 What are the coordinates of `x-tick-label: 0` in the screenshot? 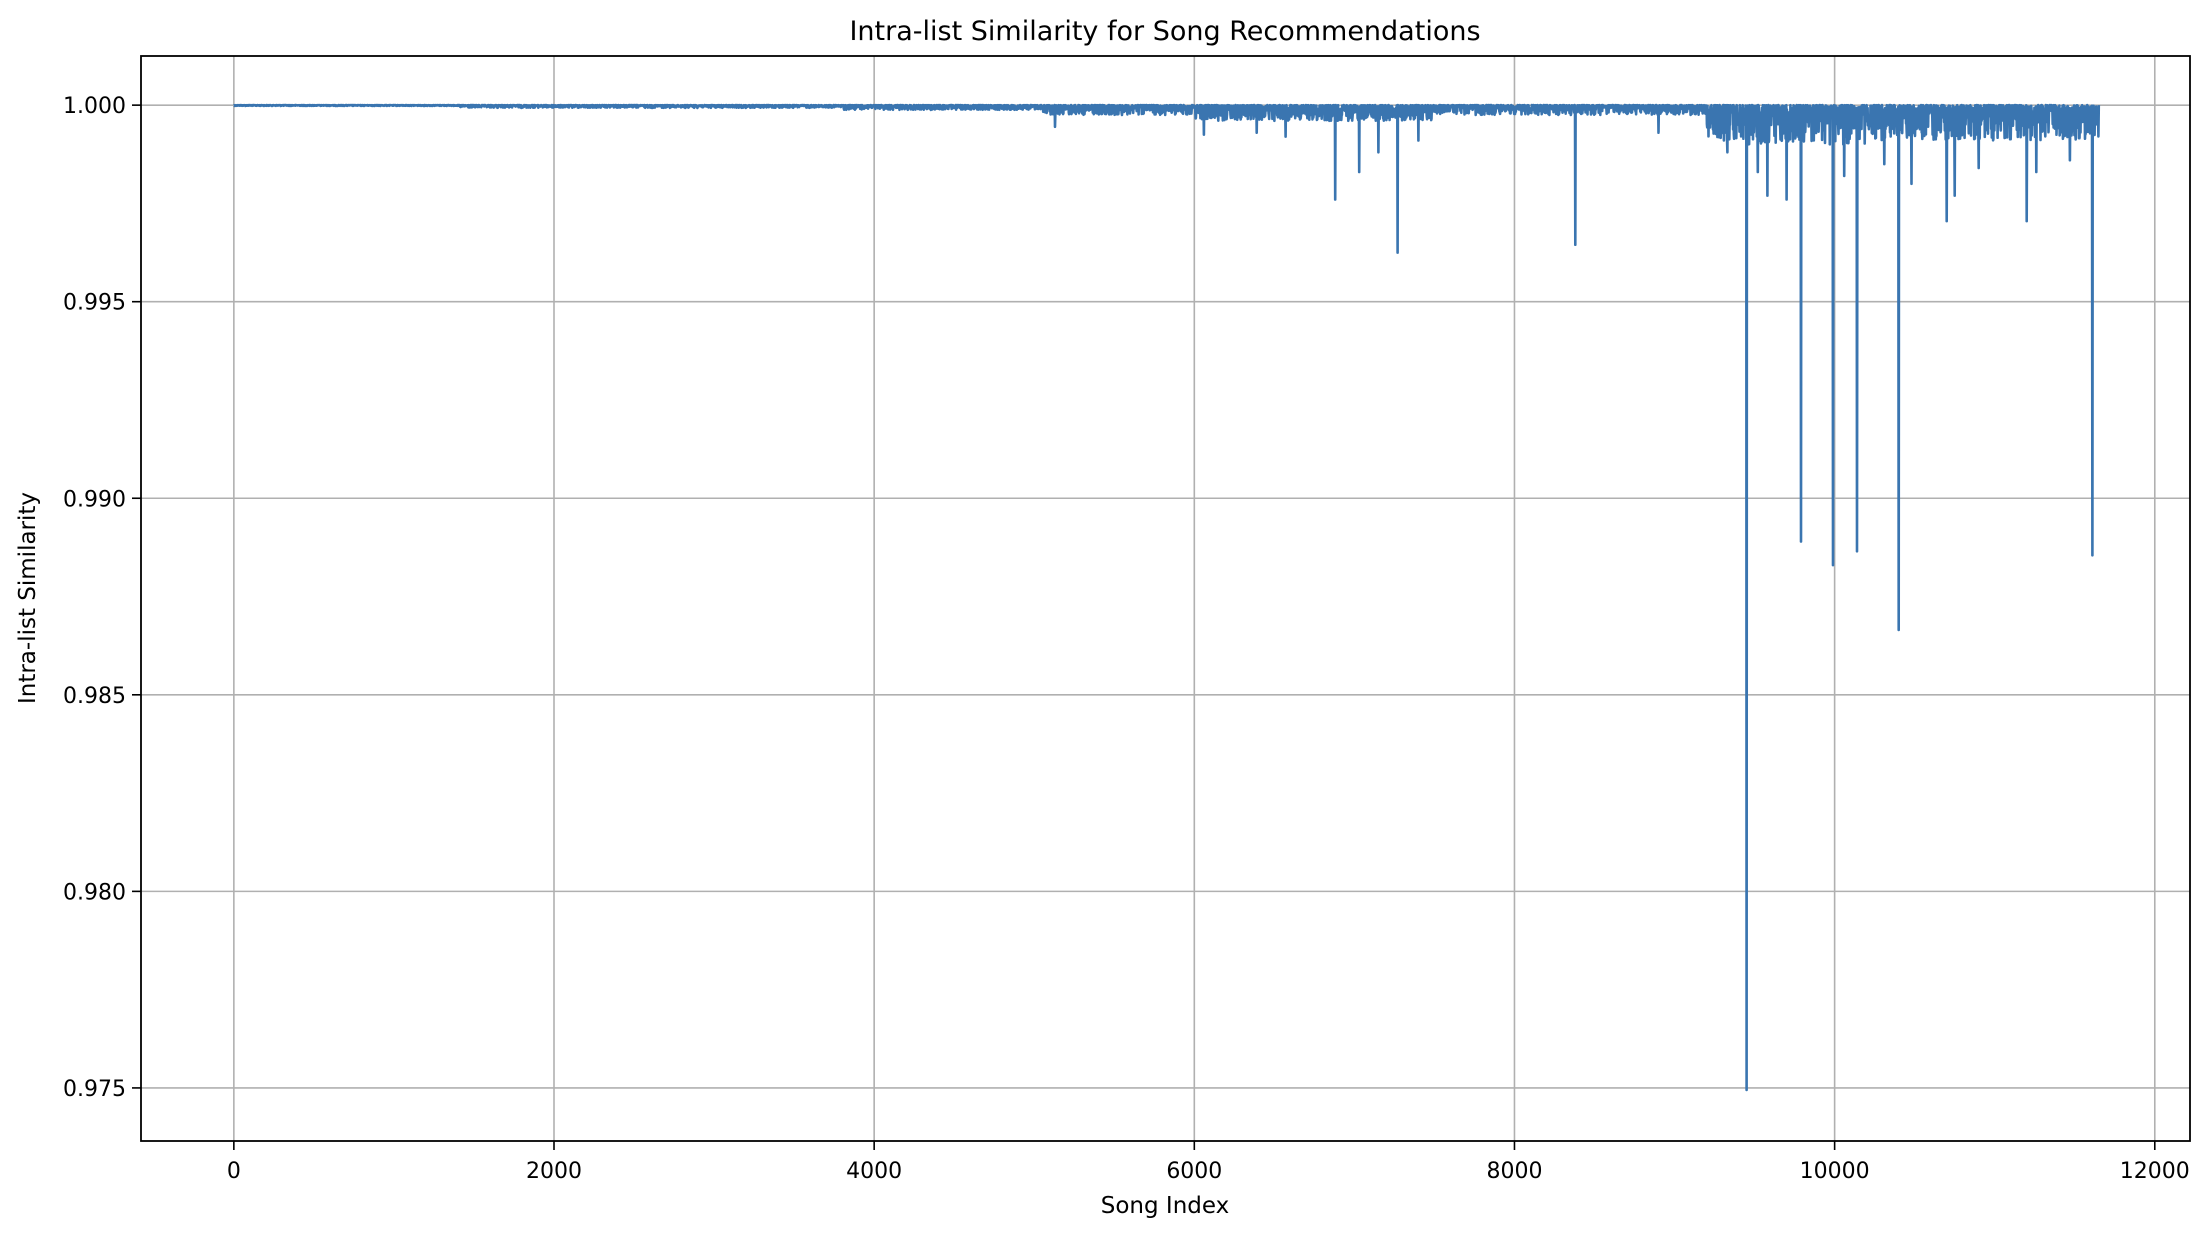 It's located at (234, 1171).